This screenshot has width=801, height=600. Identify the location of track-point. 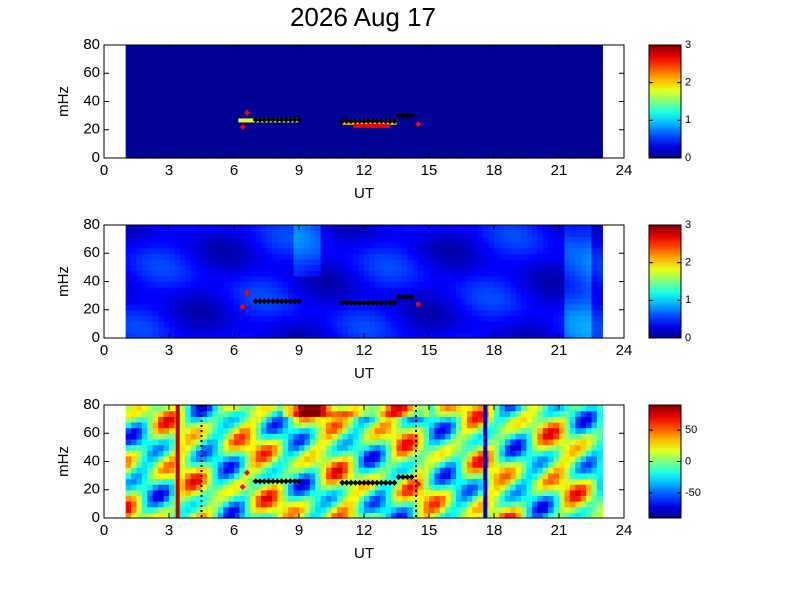
(299, 119).